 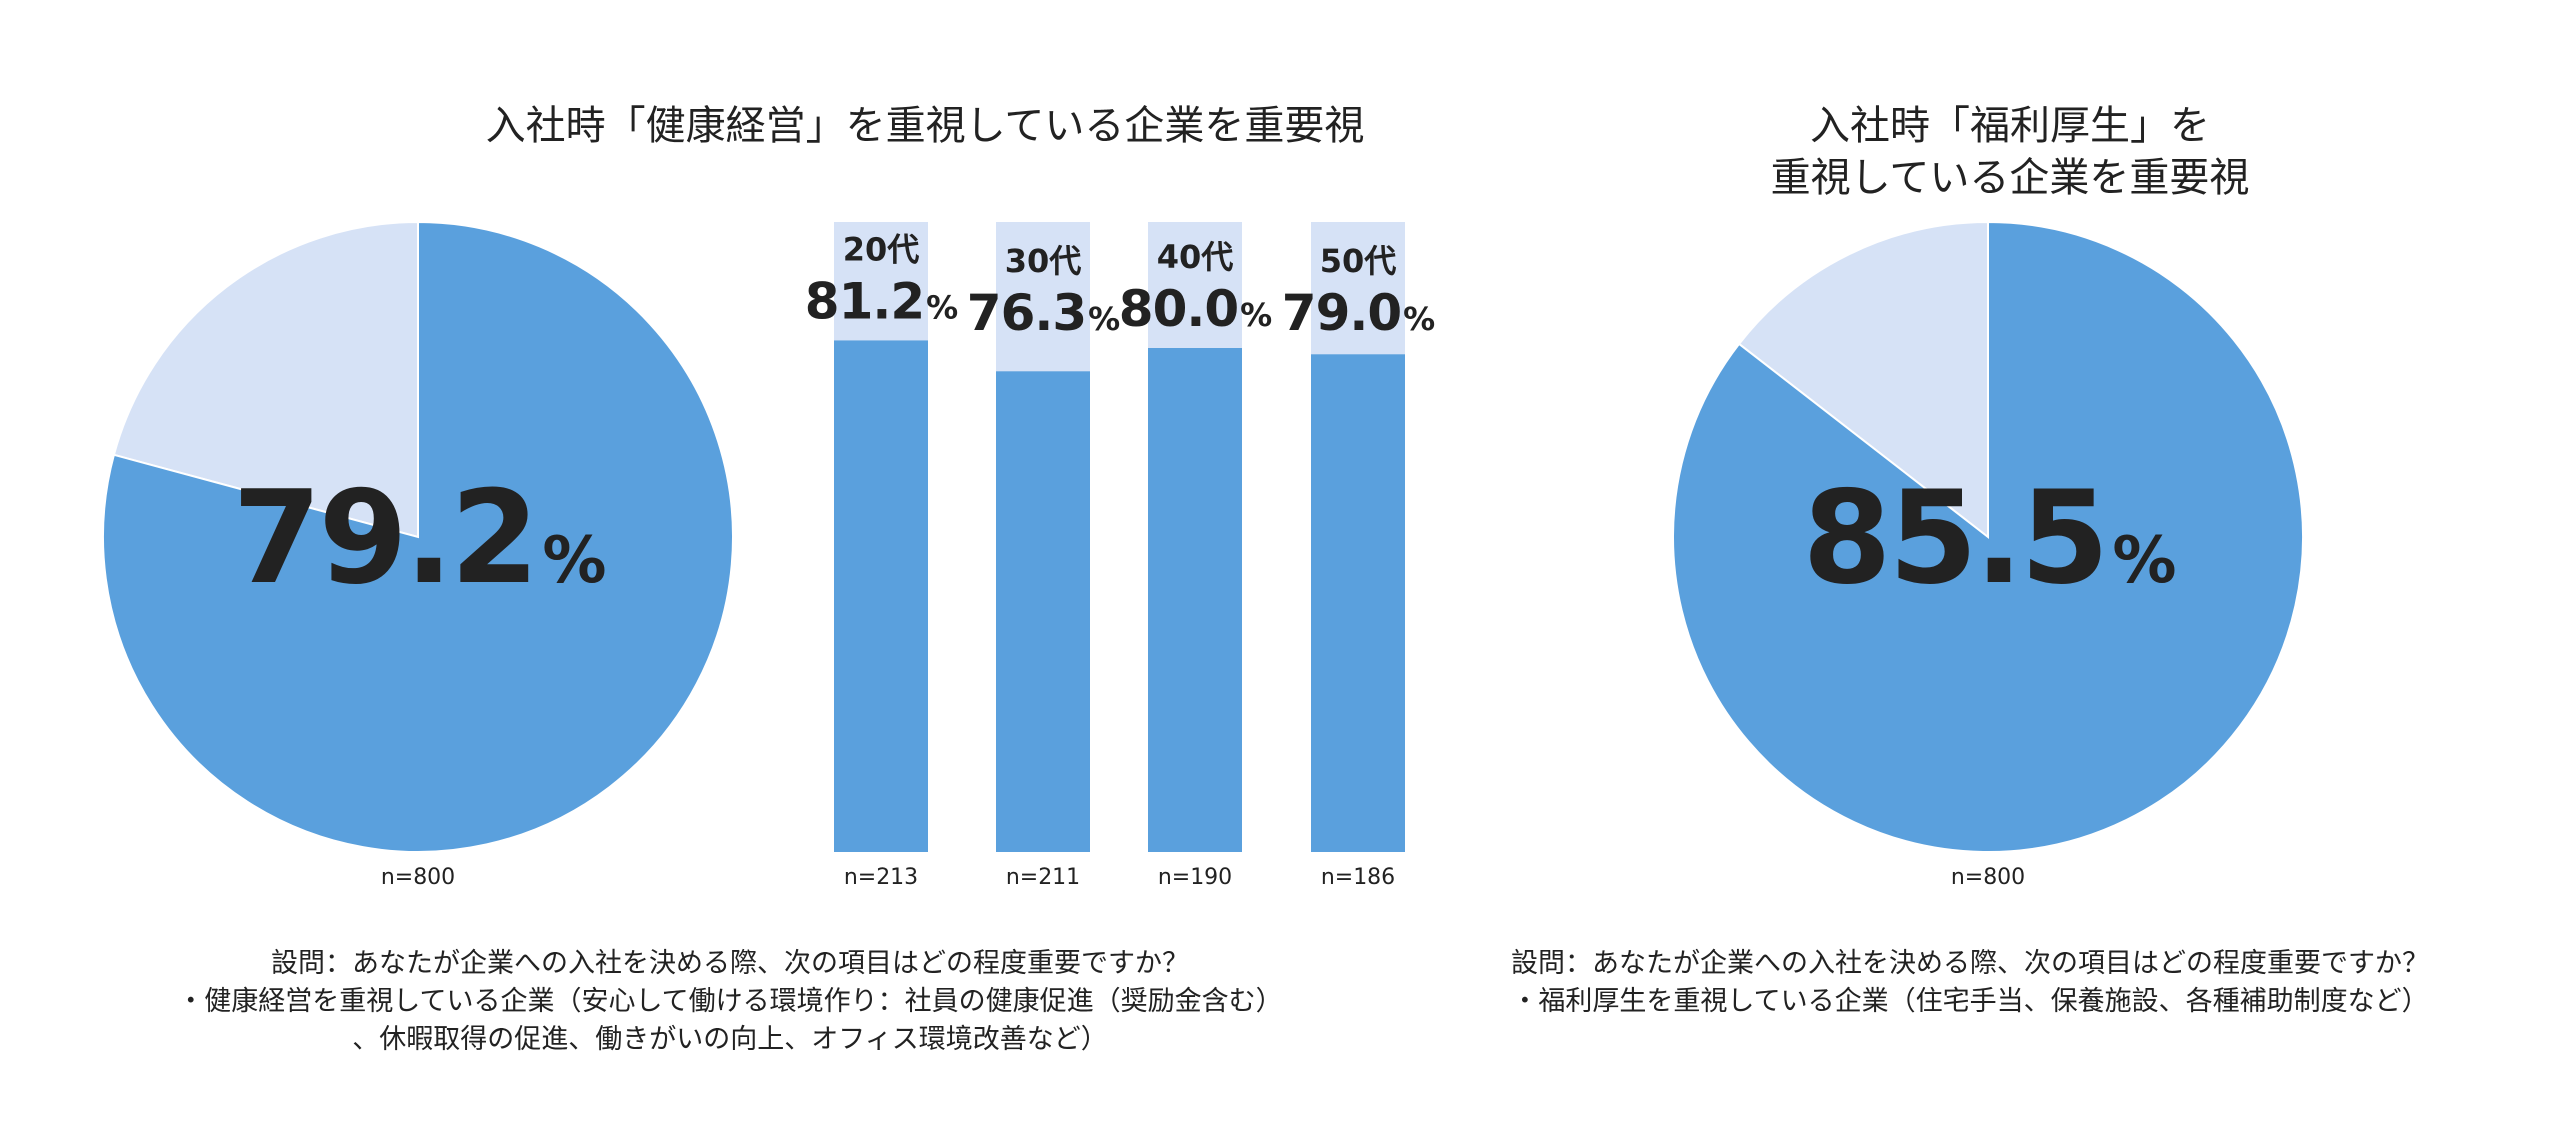 I want to click on bar-n-label: n=213, so click(x=881, y=877).